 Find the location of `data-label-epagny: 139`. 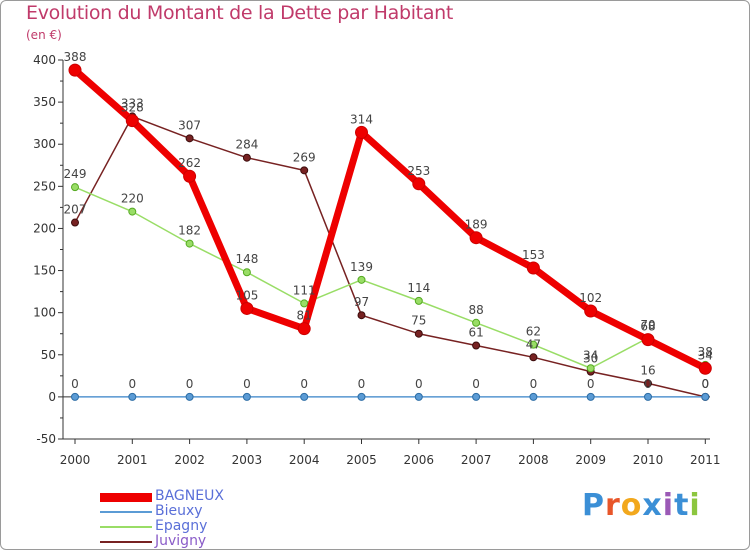

data-label-epagny: 139 is located at coordinates (361, 267).